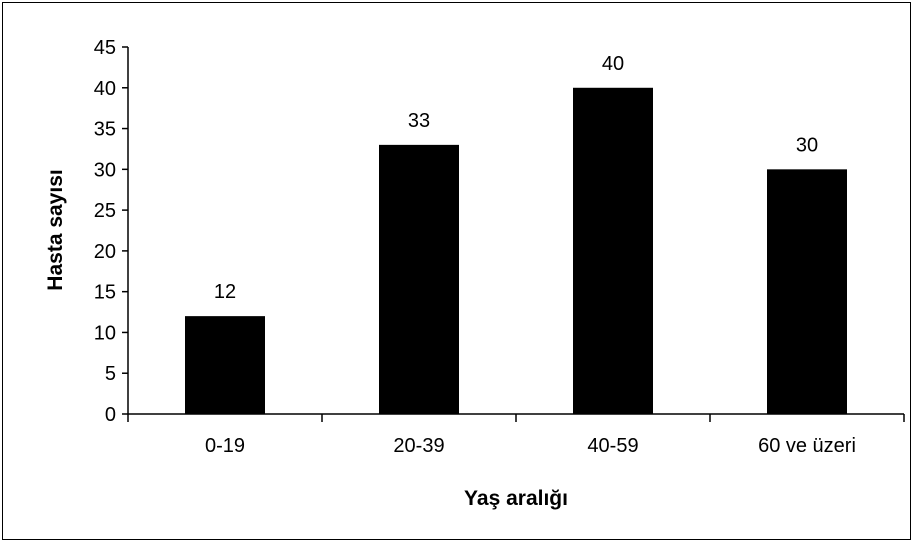 This screenshot has height=542, width=915. Describe the element at coordinates (612, 446) in the screenshot. I see `x-tick-label: 40-59` at that location.